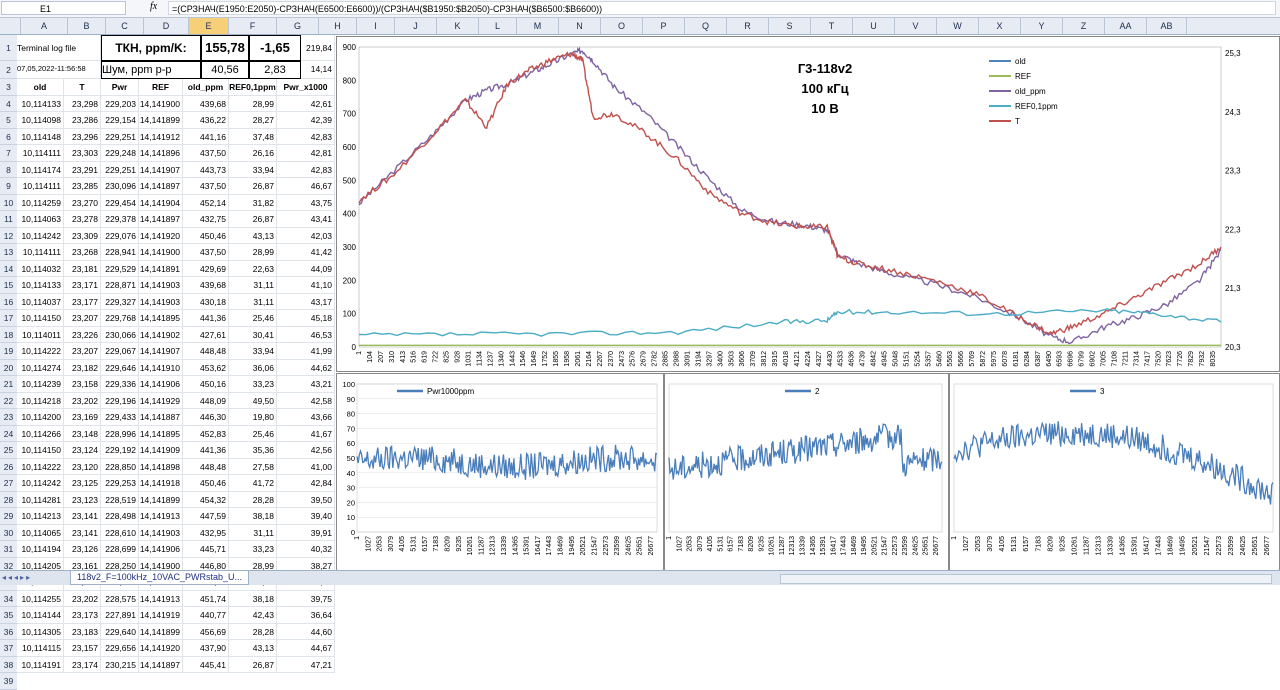 This screenshot has width=1280, height=690. I want to click on table-cell: 41,10, so click(306, 285).